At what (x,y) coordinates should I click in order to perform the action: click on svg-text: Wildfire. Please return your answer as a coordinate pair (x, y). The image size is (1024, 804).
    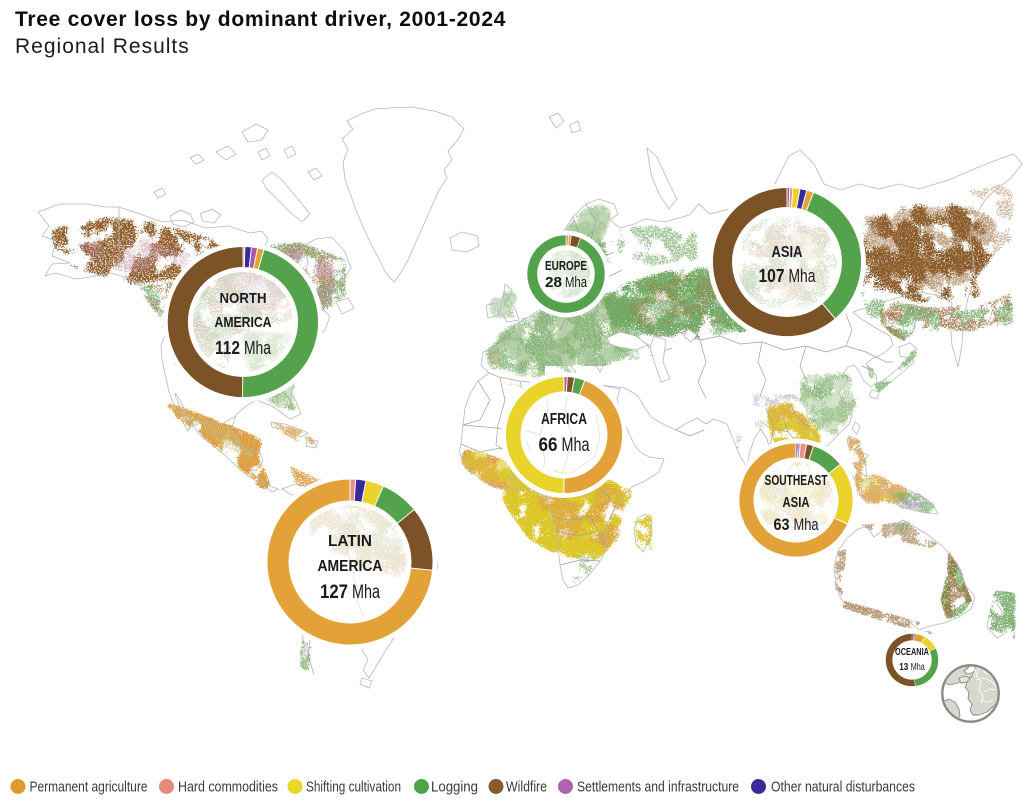
    Looking at the image, I should click on (526, 787).